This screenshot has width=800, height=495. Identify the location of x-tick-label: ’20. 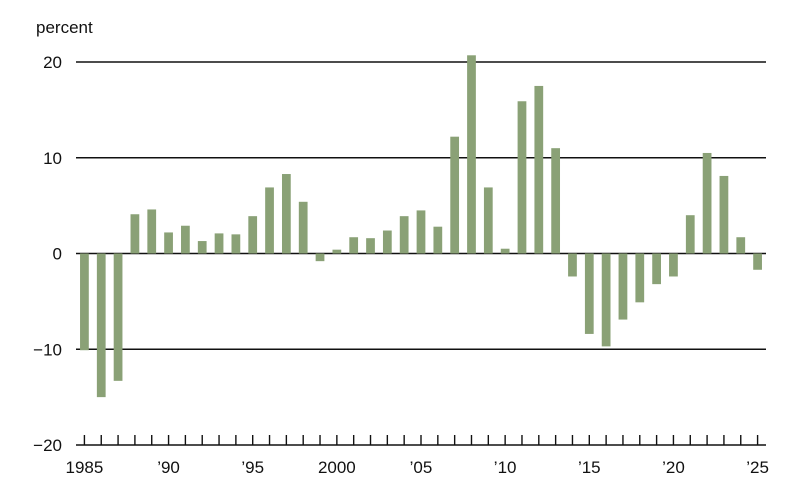
(673, 467).